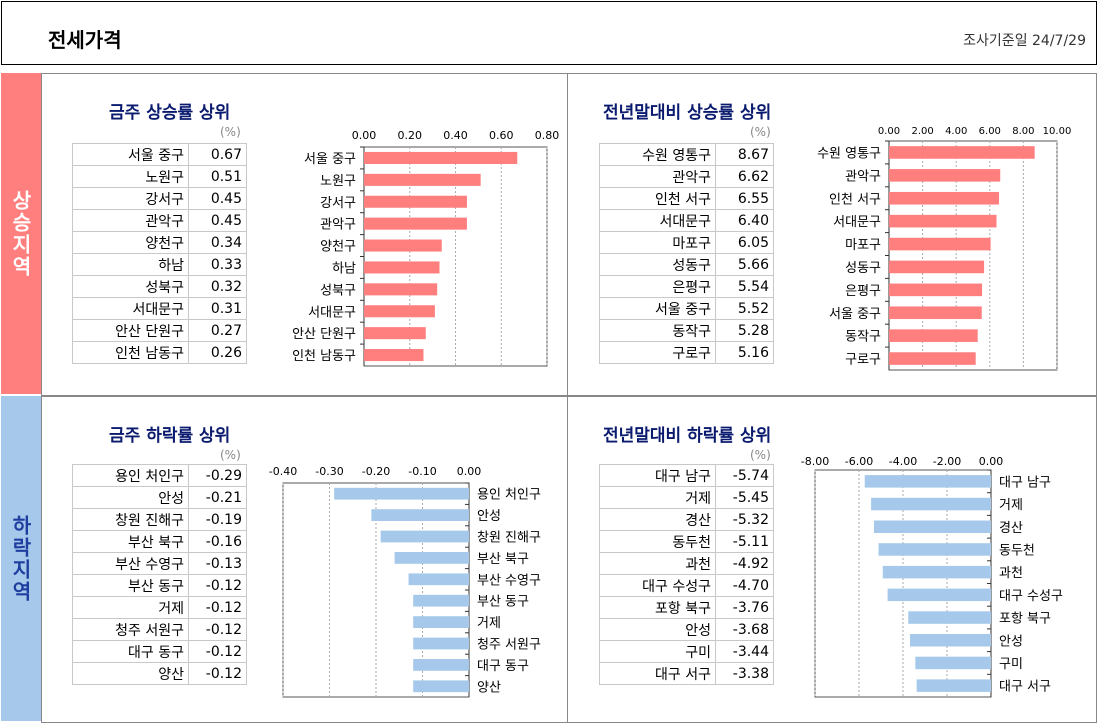 This screenshot has width=1099, height=723. I want to click on rate-value: 6.62, so click(744, 176).